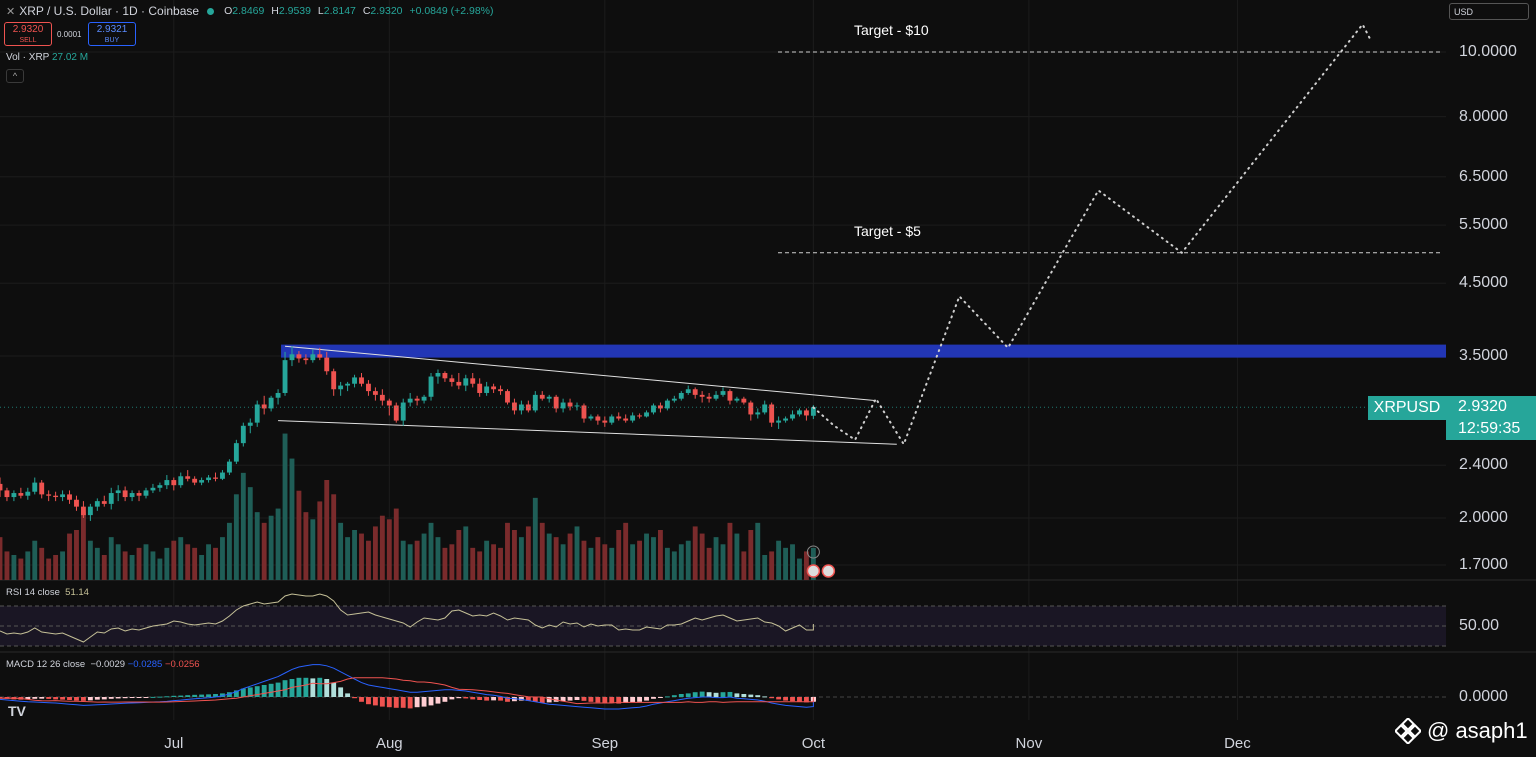 The height and width of the screenshot is (757, 1536). What do you see at coordinates (112, 34) in the screenshot?
I see `buy-button: 2.9321 BUY` at bounding box center [112, 34].